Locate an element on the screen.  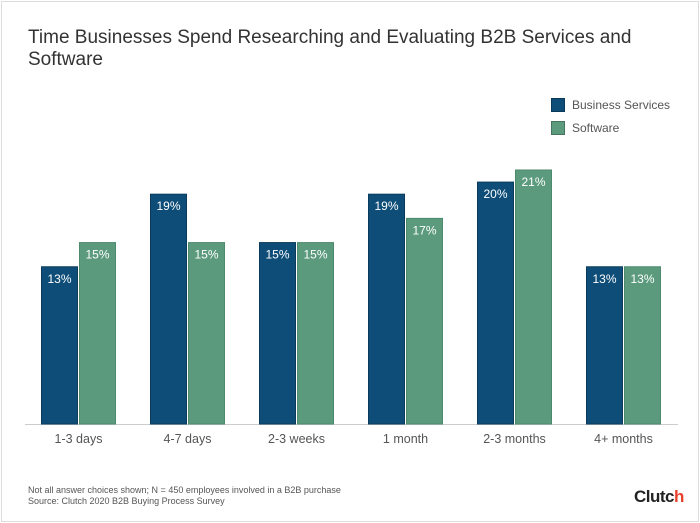
data-label: 20% is located at coordinates (495, 194).